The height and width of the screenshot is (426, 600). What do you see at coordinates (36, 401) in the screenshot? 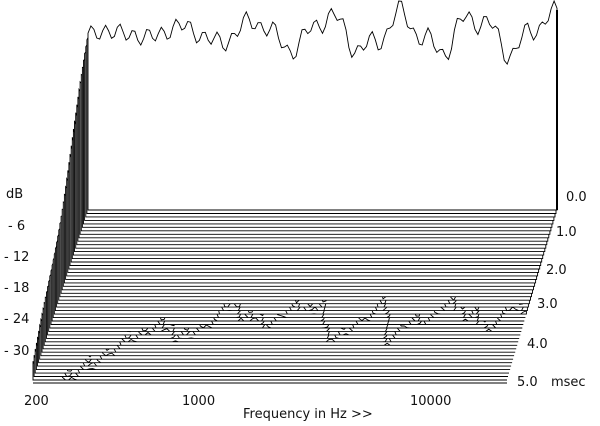
I see `x-tick-label: 200` at bounding box center [36, 401].